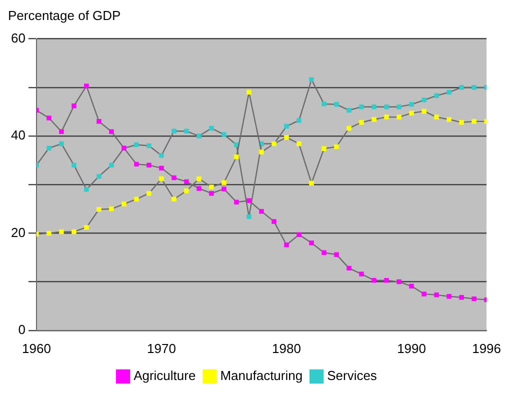 This screenshot has height=405, width=512. Describe the element at coordinates (18, 135) in the screenshot. I see `y-tick-label: 40` at that location.